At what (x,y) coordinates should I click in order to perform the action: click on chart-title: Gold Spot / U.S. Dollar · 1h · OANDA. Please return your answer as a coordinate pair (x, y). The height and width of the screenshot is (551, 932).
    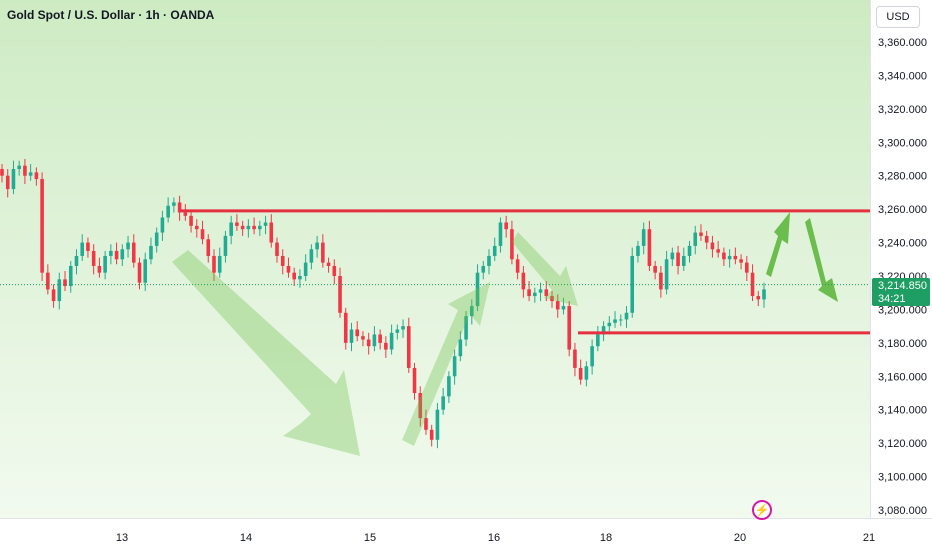
    Looking at the image, I should click on (111, 15).